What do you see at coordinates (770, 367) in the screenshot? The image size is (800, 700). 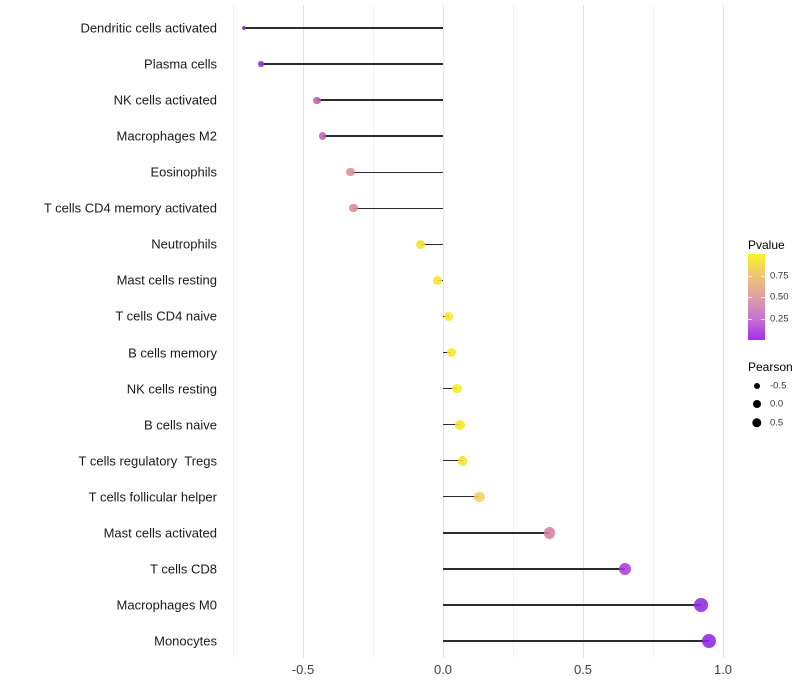 I see `pearson-legend-title: Pearson` at bounding box center [770, 367].